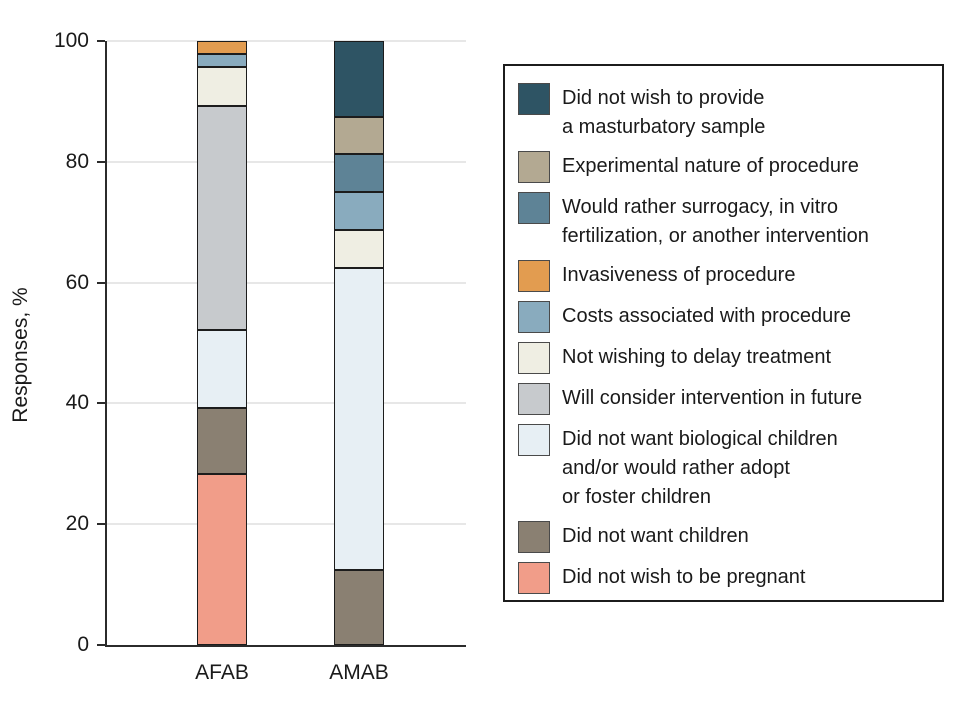 The height and width of the screenshot is (711, 957). I want to click on legend-item: Did not wish to be pregnant, so click(725, 578).